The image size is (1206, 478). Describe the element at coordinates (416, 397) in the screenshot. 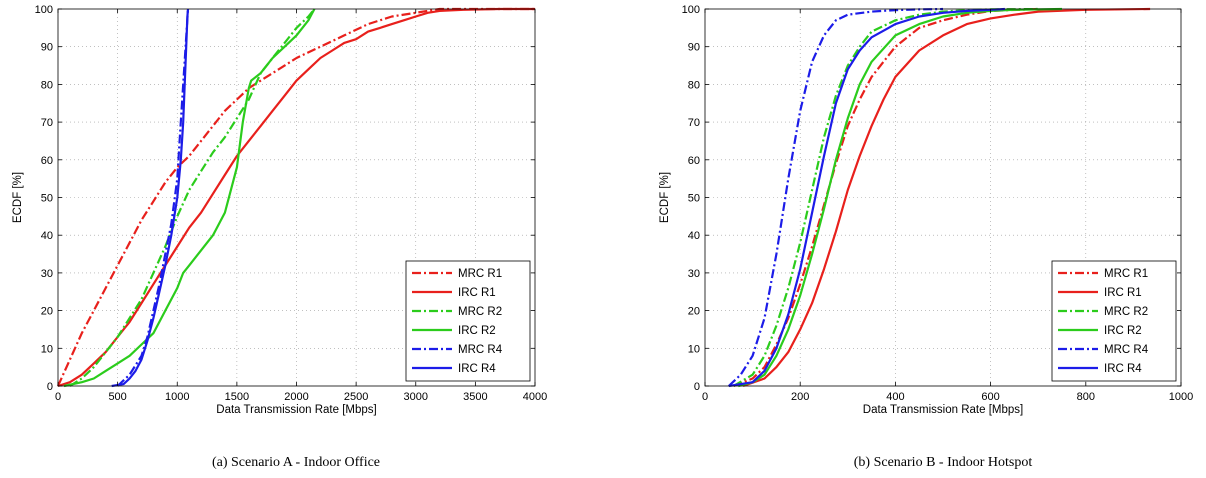

I see `x-tick-label: 3000` at that location.